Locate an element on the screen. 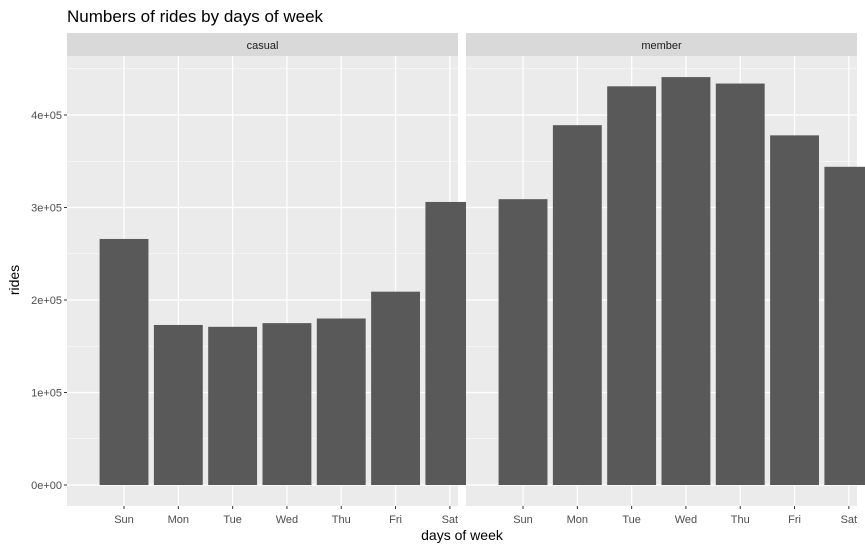  y-tick-label: 0e+00 is located at coordinates (46, 486).